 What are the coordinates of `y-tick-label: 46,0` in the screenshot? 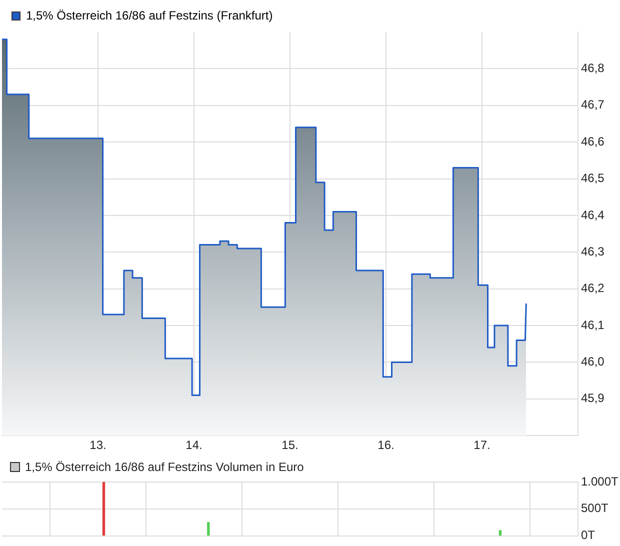 It's located at (593, 361).